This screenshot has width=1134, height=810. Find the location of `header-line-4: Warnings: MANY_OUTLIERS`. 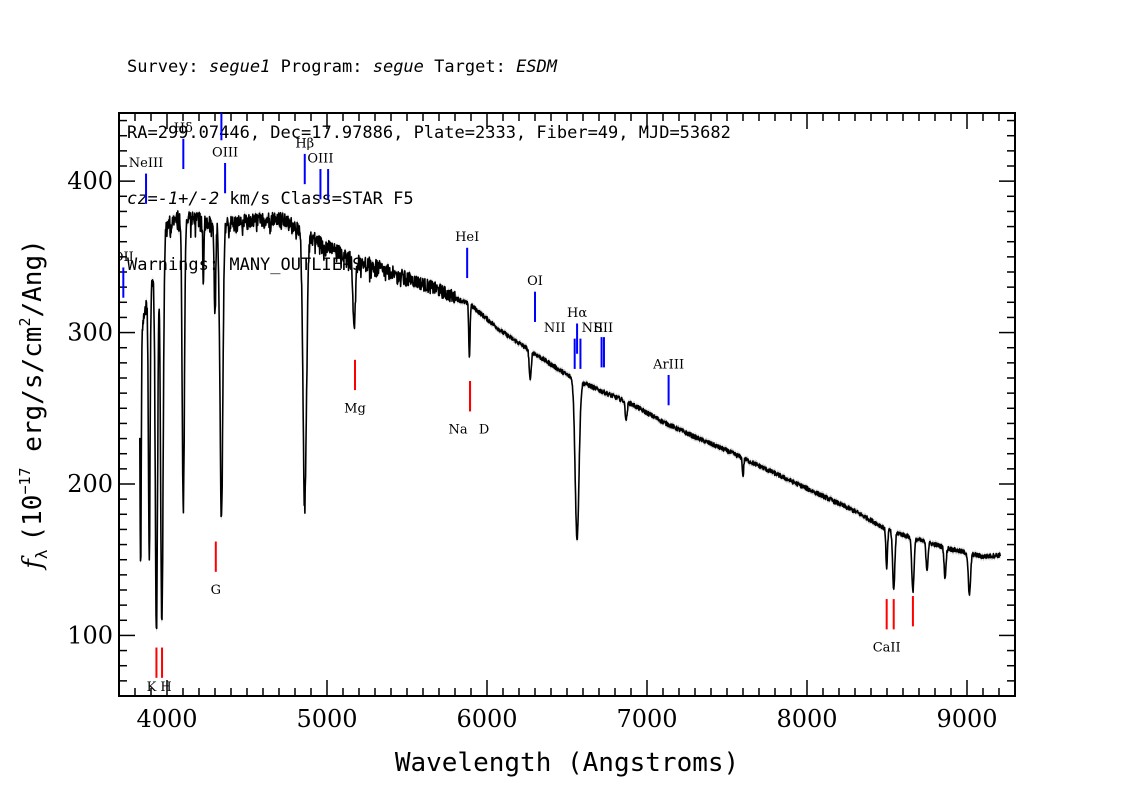

header-line-4: Warnings: MANY_OUTLIERS is located at coordinates (245, 265).